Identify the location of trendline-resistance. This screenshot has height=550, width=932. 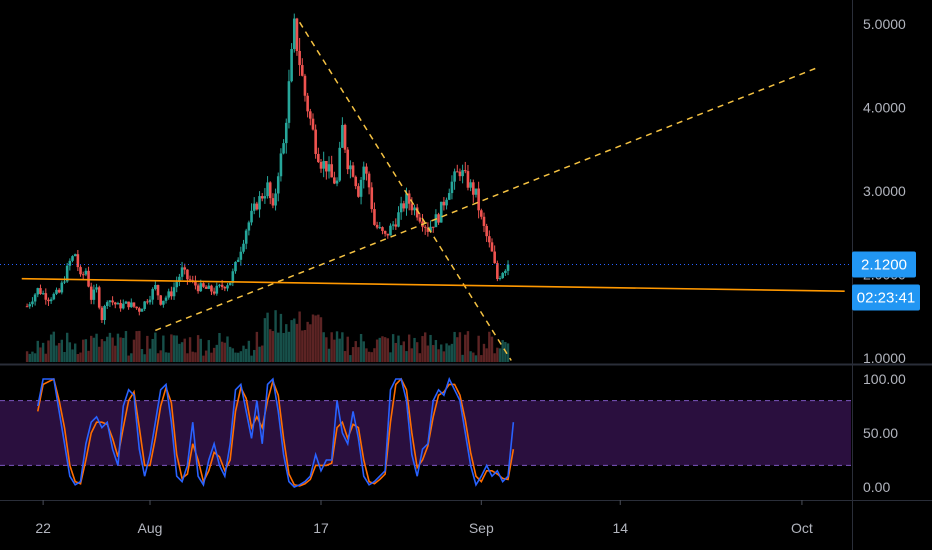
(405, 191).